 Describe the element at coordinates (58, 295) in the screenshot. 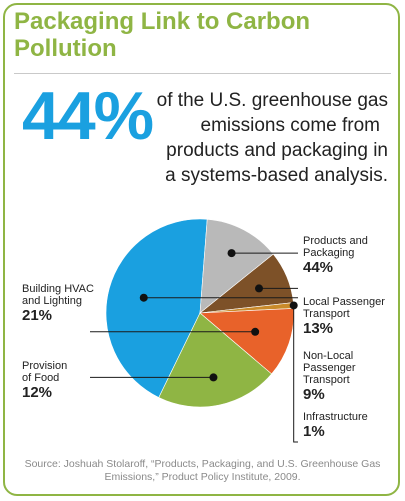

I see `label-building-hvac-name: Building HVAC and Lighting` at that location.